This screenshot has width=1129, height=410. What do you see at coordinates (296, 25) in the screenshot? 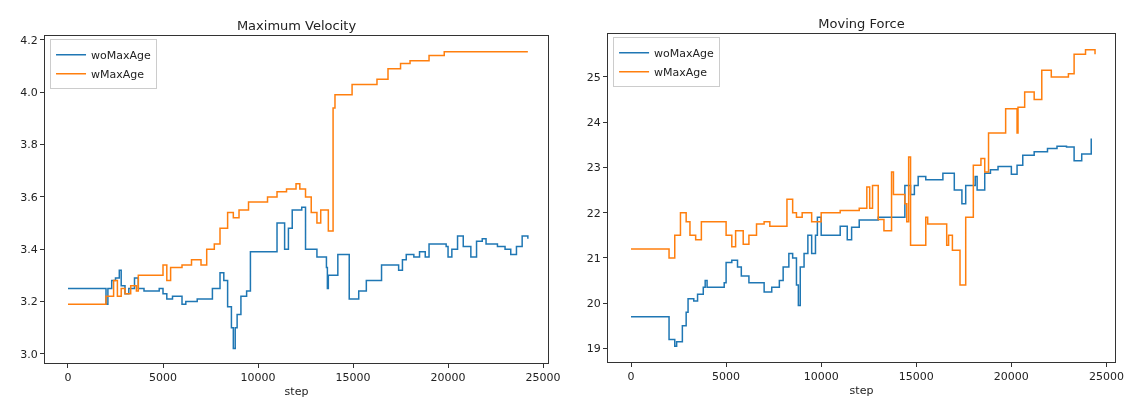
I see `chart-title: Maximum Velocity` at bounding box center [296, 25].